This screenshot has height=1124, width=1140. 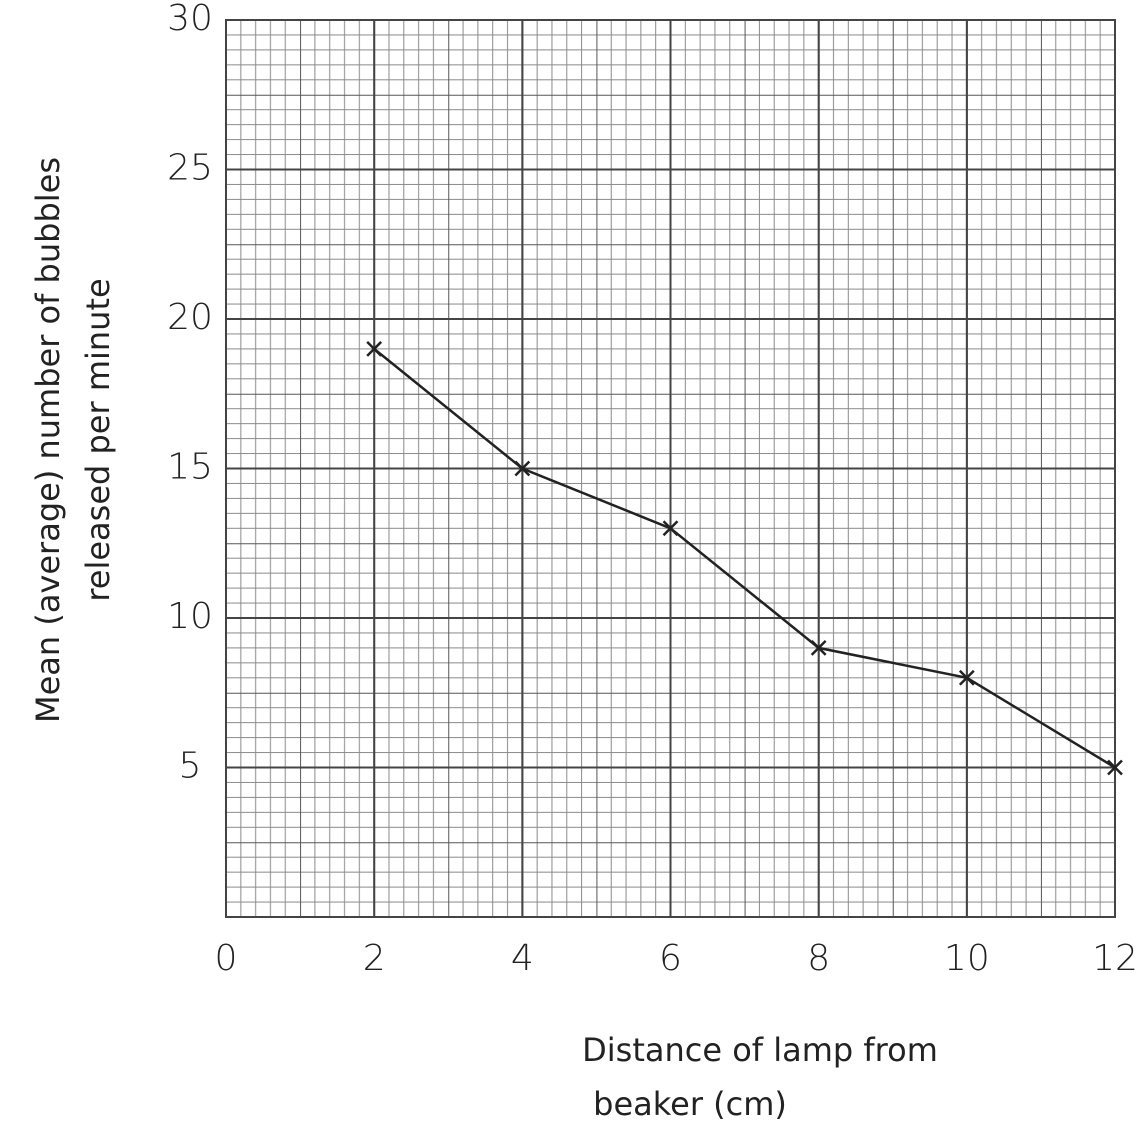 What do you see at coordinates (522, 958) in the screenshot?
I see `x-tick-label: 4` at bounding box center [522, 958].